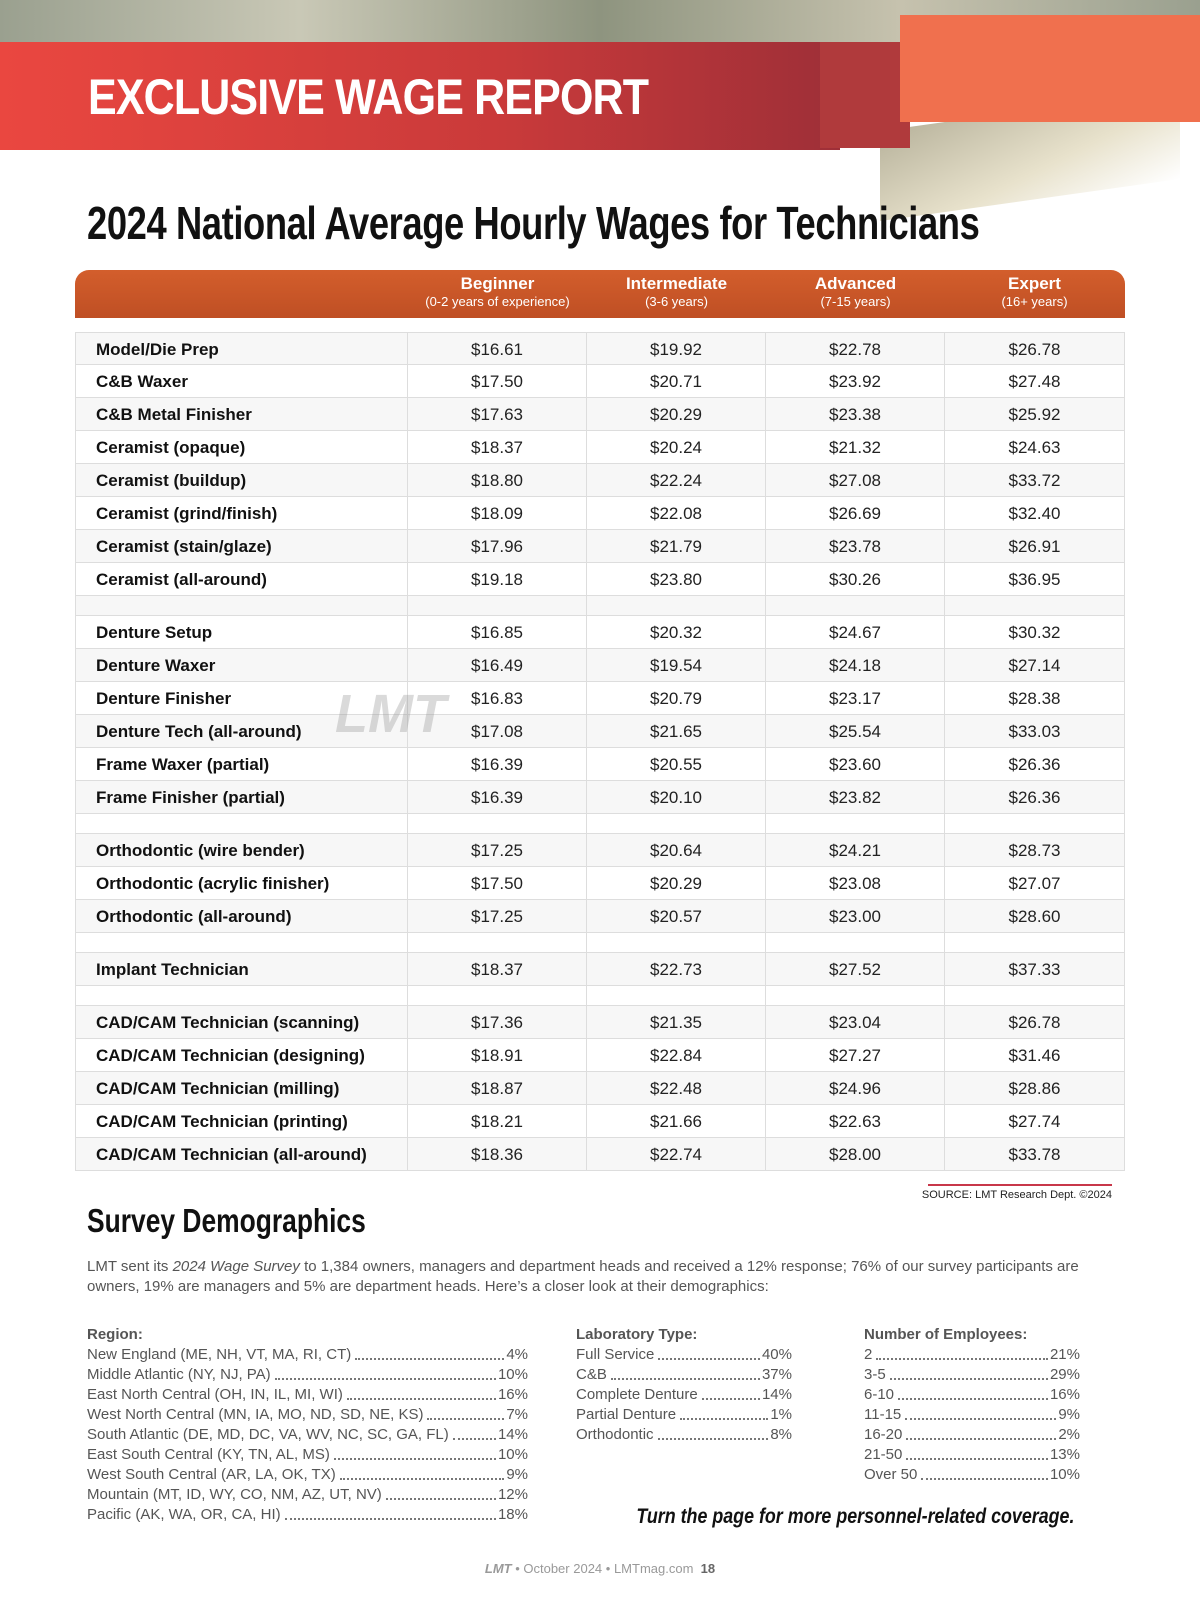 The height and width of the screenshot is (1600, 1200). What do you see at coordinates (563, 1568) in the screenshot?
I see `footer-date: October 2024` at bounding box center [563, 1568].